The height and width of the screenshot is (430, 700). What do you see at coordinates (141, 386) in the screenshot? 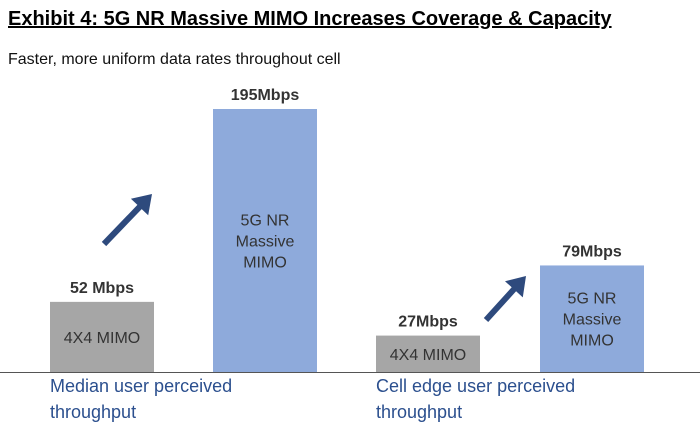
I see `category-label: Median user perceived` at bounding box center [141, 386].